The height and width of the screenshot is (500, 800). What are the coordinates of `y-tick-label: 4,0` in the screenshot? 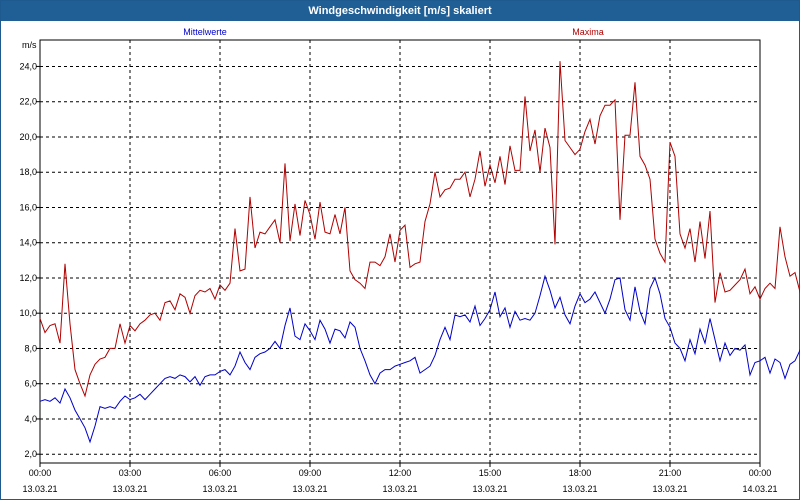 It's located at (30, 419).